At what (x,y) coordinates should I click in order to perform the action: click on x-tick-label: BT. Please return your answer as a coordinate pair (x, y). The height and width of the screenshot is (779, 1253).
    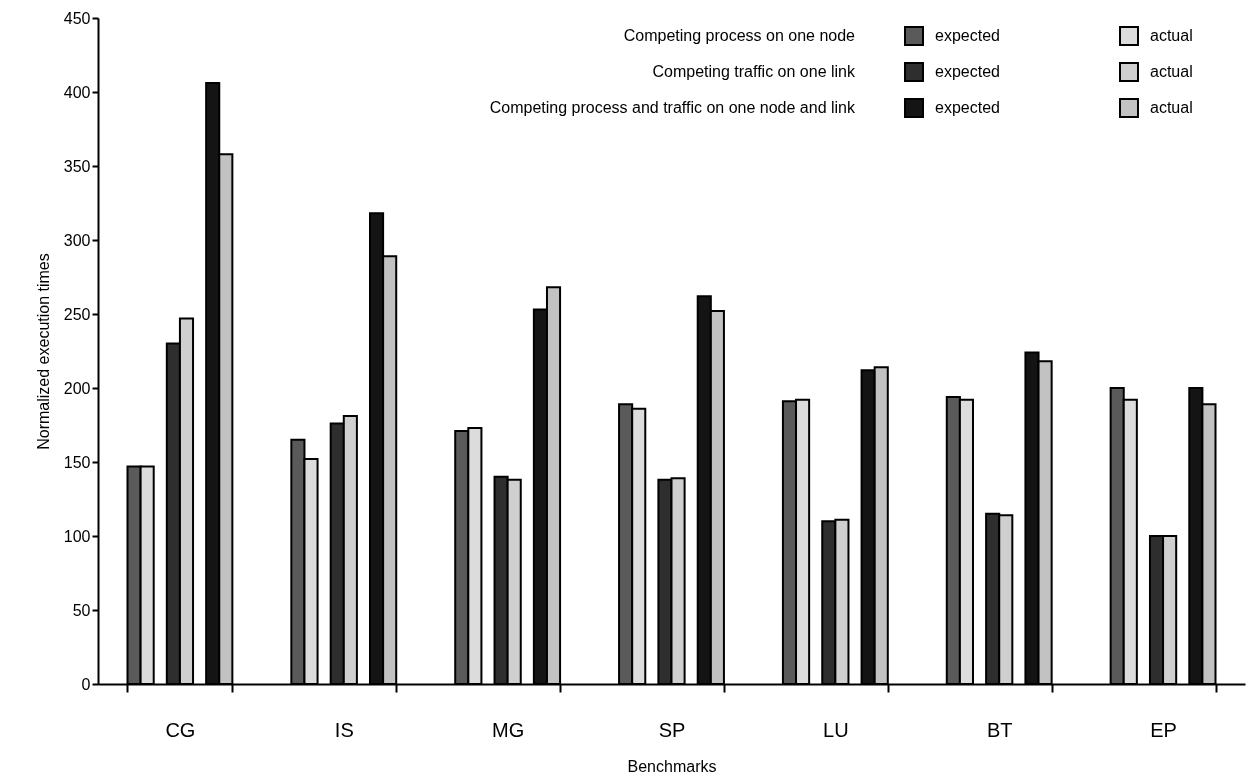
    Looking at the image, I should click on (999, 729).